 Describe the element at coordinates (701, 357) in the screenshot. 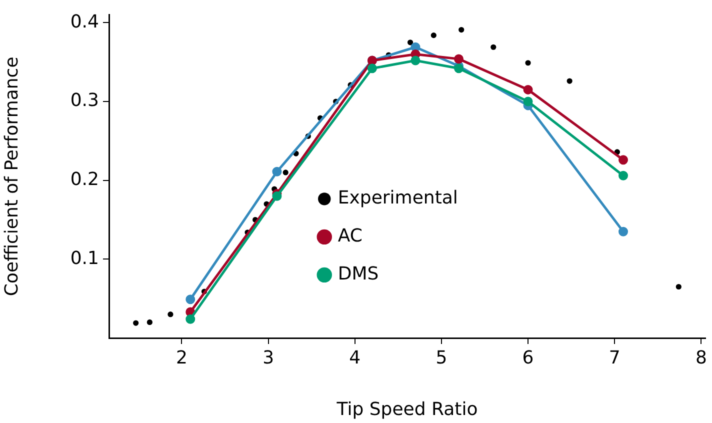

I see `x-tick-label: 8` at that location.